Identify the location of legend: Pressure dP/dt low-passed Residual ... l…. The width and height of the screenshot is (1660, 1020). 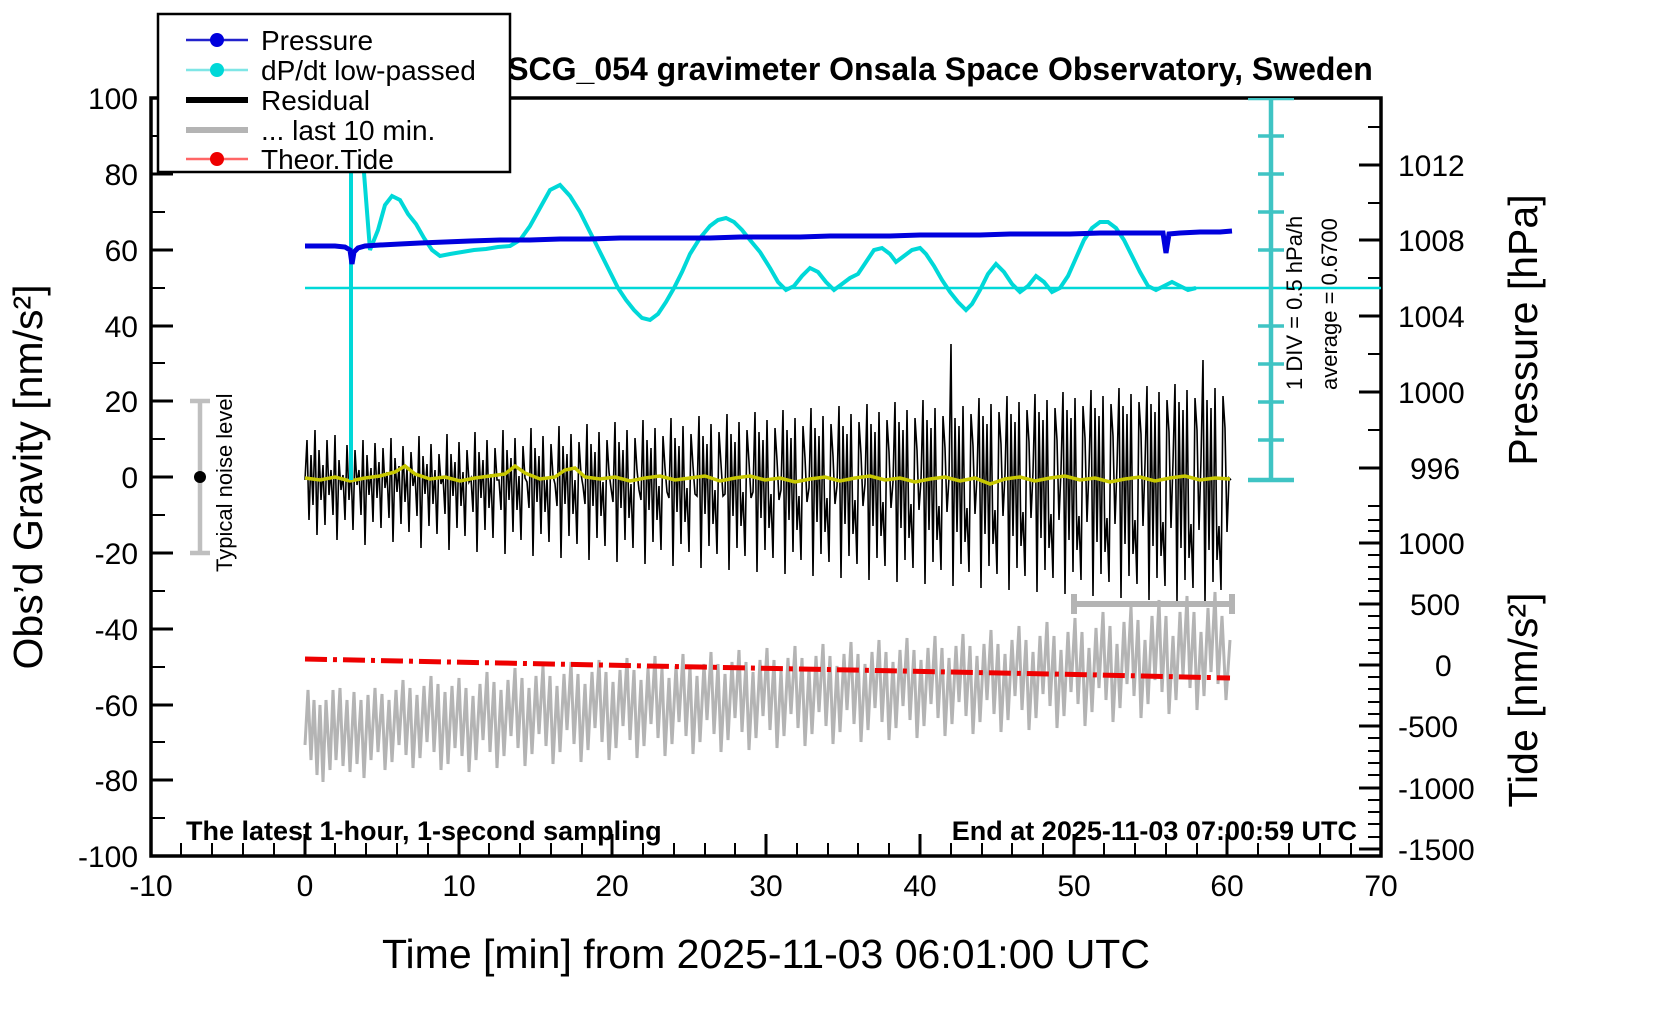
(334, 93).